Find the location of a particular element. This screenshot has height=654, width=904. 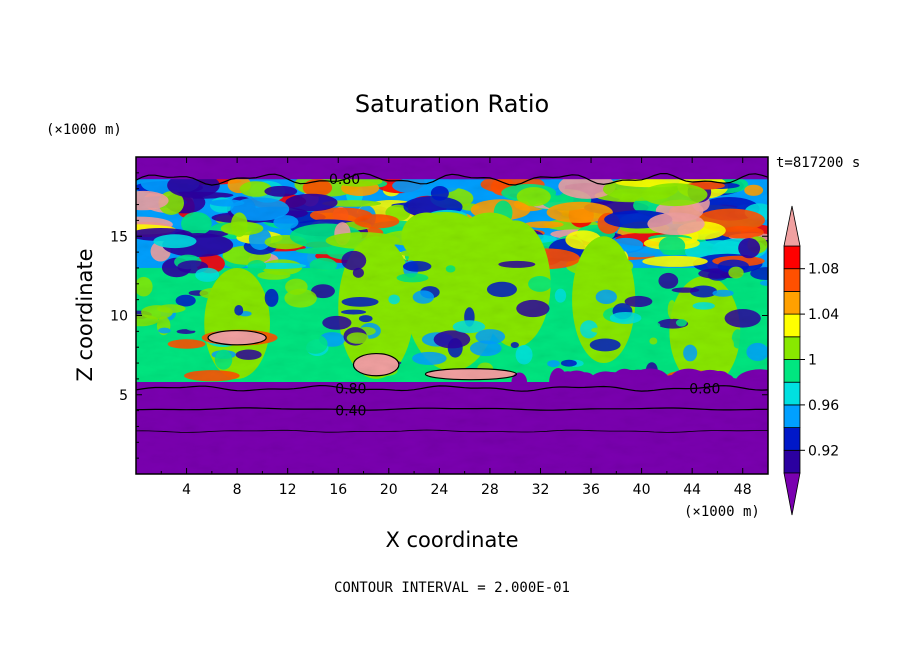

x-tick-label: 44 is located at coordinates (692, 490).